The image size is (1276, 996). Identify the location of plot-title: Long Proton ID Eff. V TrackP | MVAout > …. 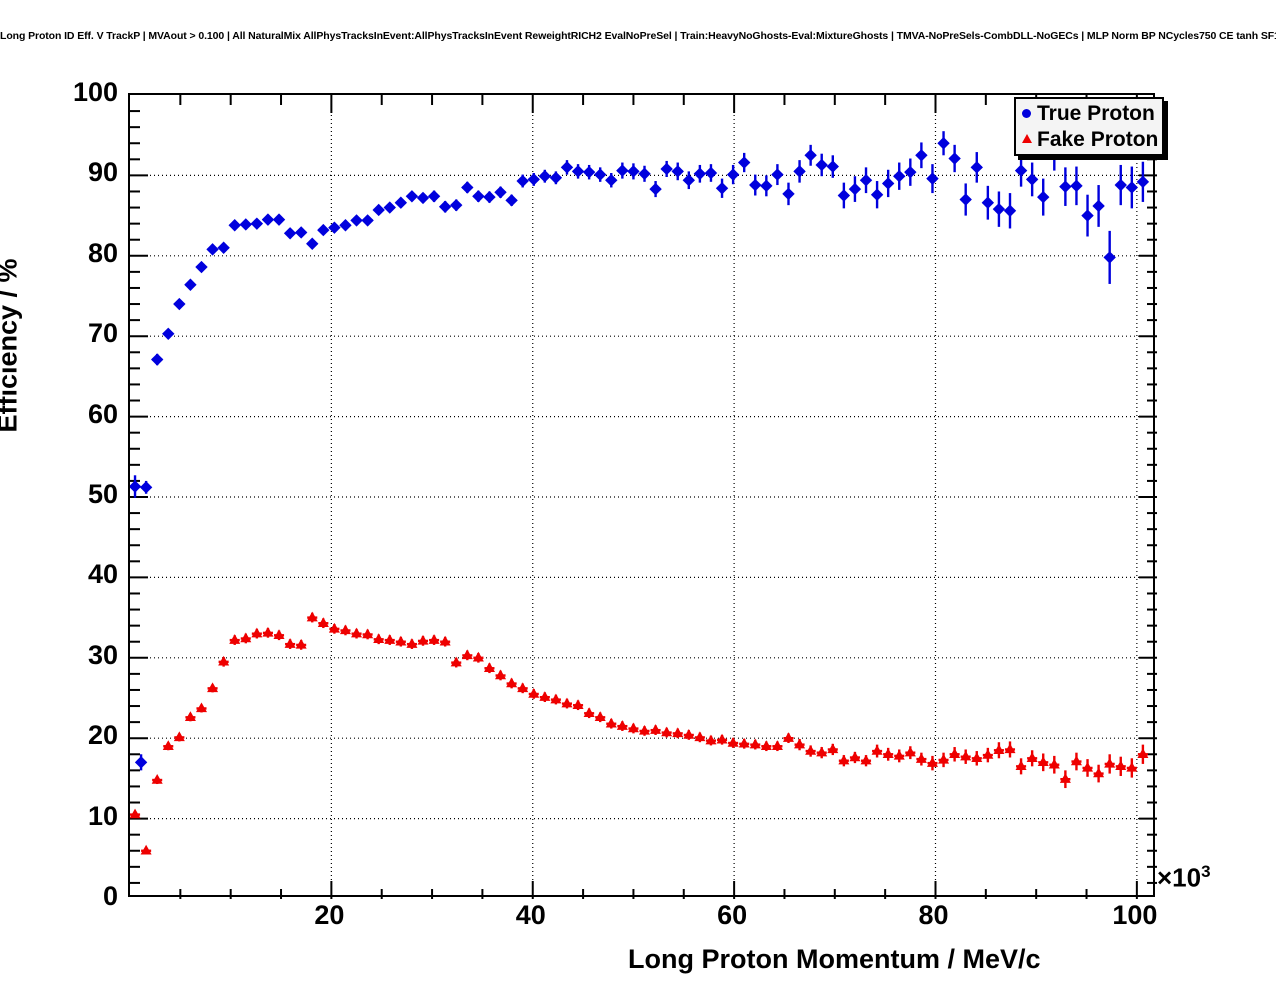
(638, 36).